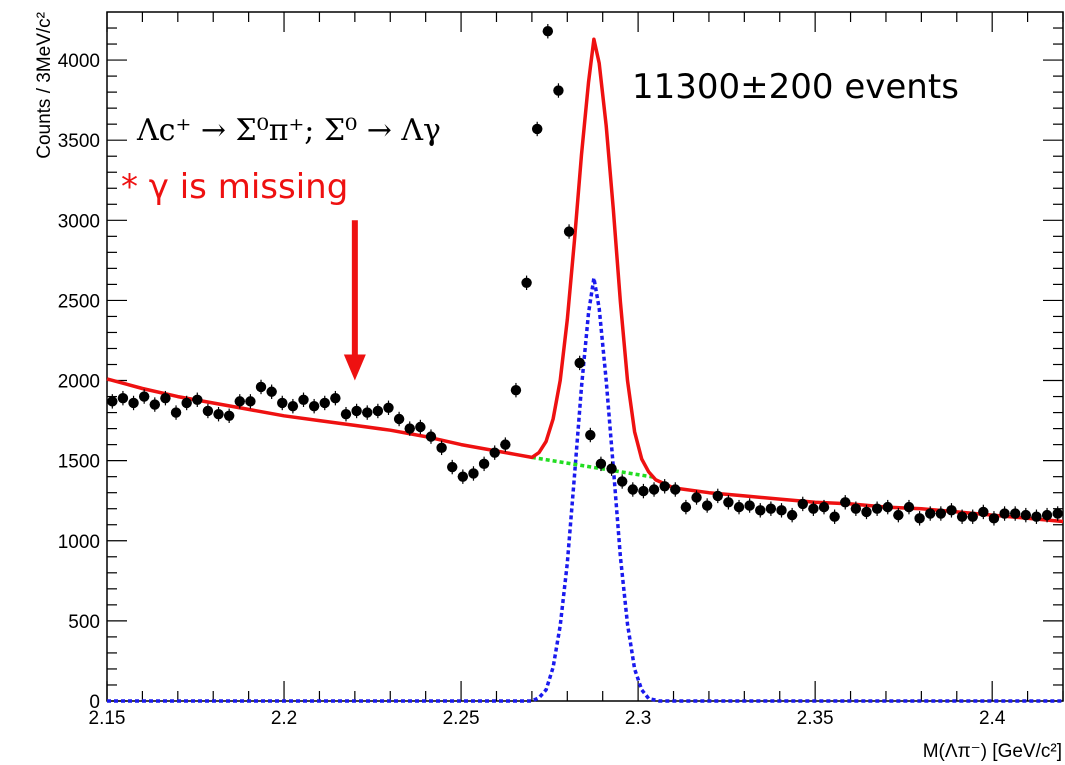 The image size is (1065, 765). What do you see at coordinates (79, 221) in the screenshot?
I see `y-tick-label: 3000` at bounding box center [79, 221].